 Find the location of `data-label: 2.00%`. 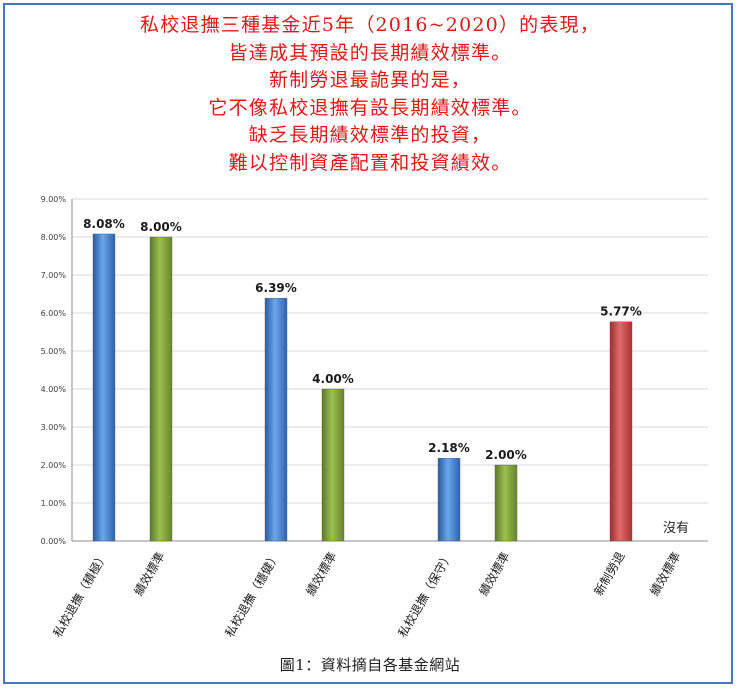

data-label: 2.00% is located at coordinates (506, 455).